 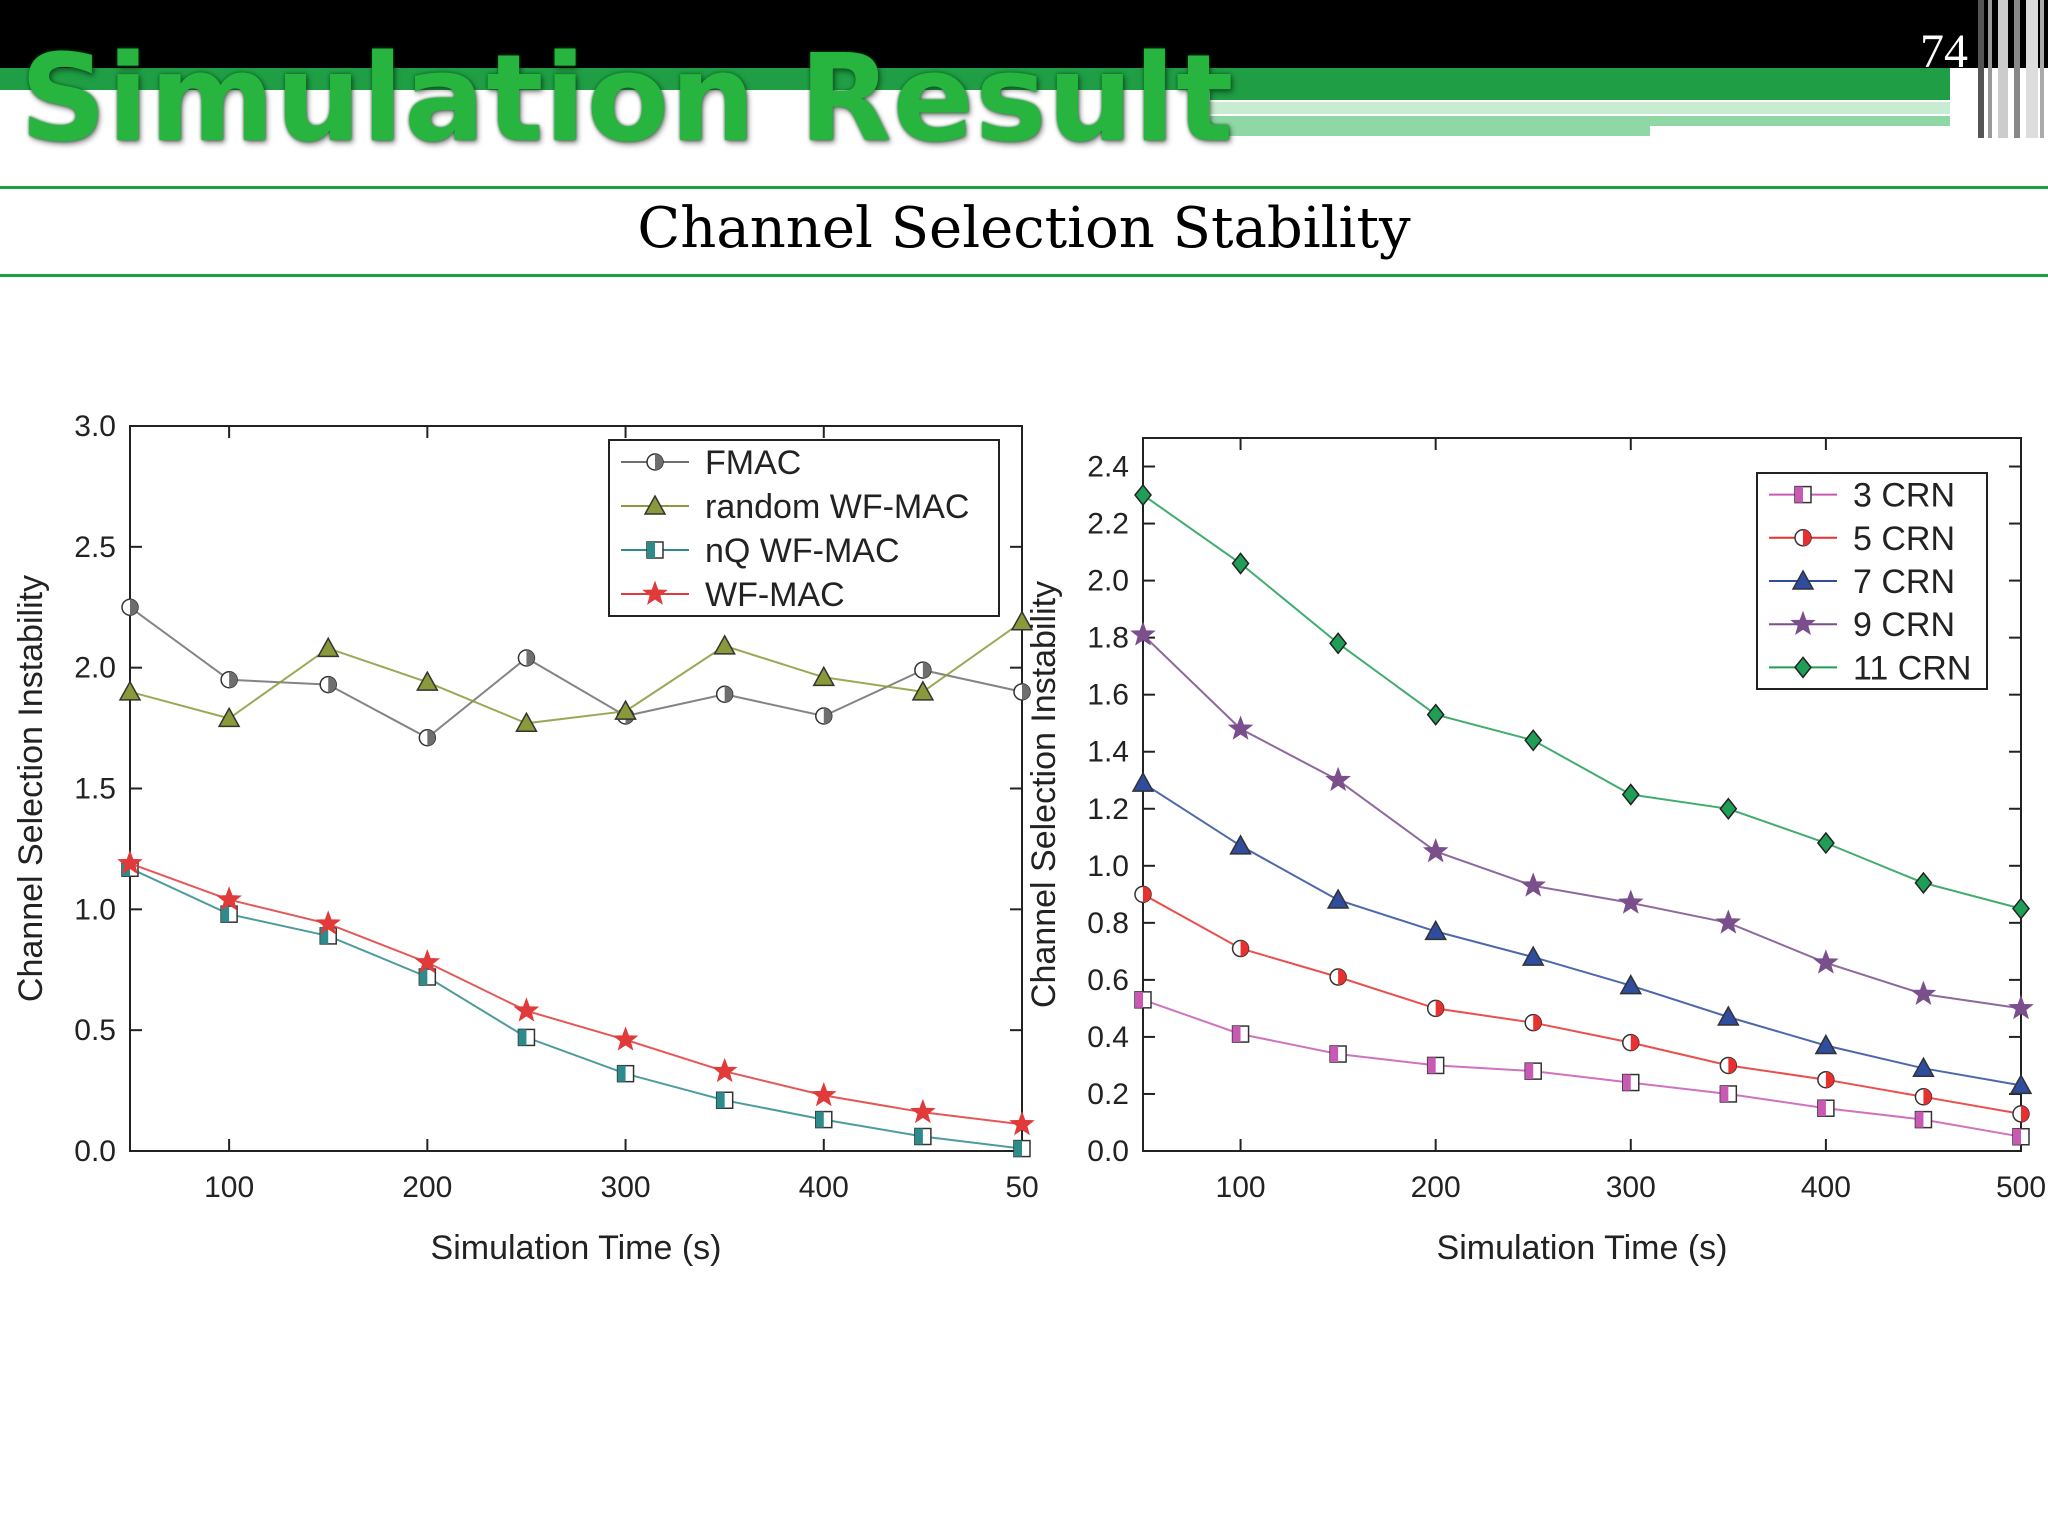 I want to click on legend-label: 11 CRN, so click(x=1912, y=668).